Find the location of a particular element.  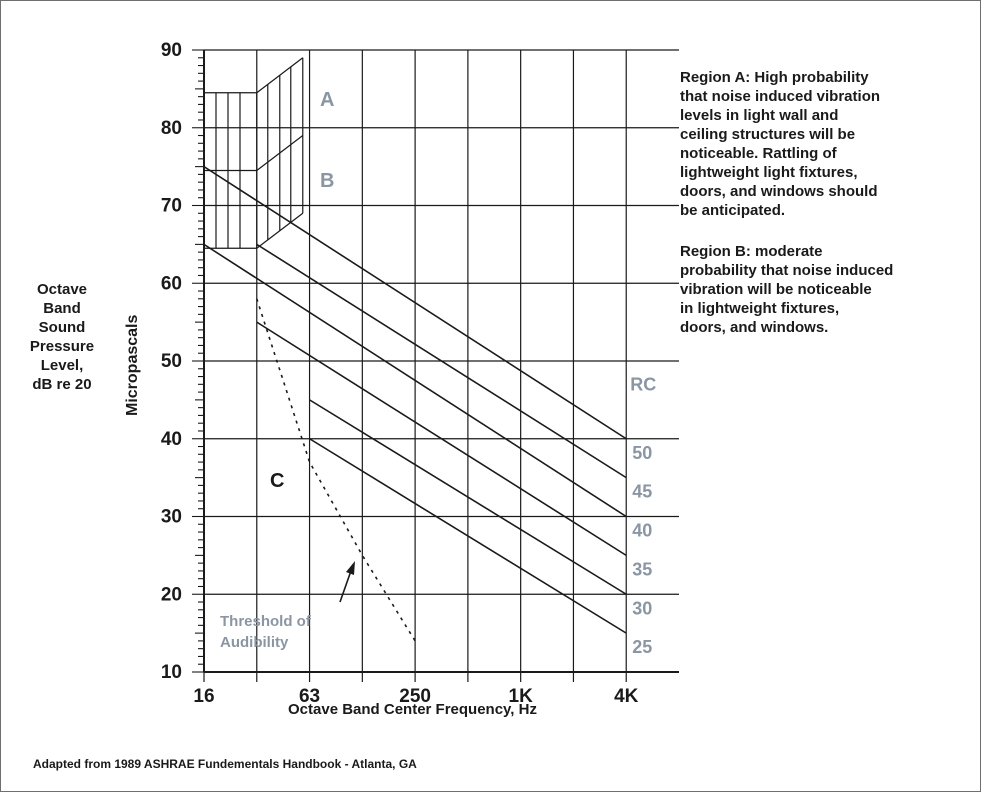

y-tick-label: 80 is located at coordinates (171, 128).